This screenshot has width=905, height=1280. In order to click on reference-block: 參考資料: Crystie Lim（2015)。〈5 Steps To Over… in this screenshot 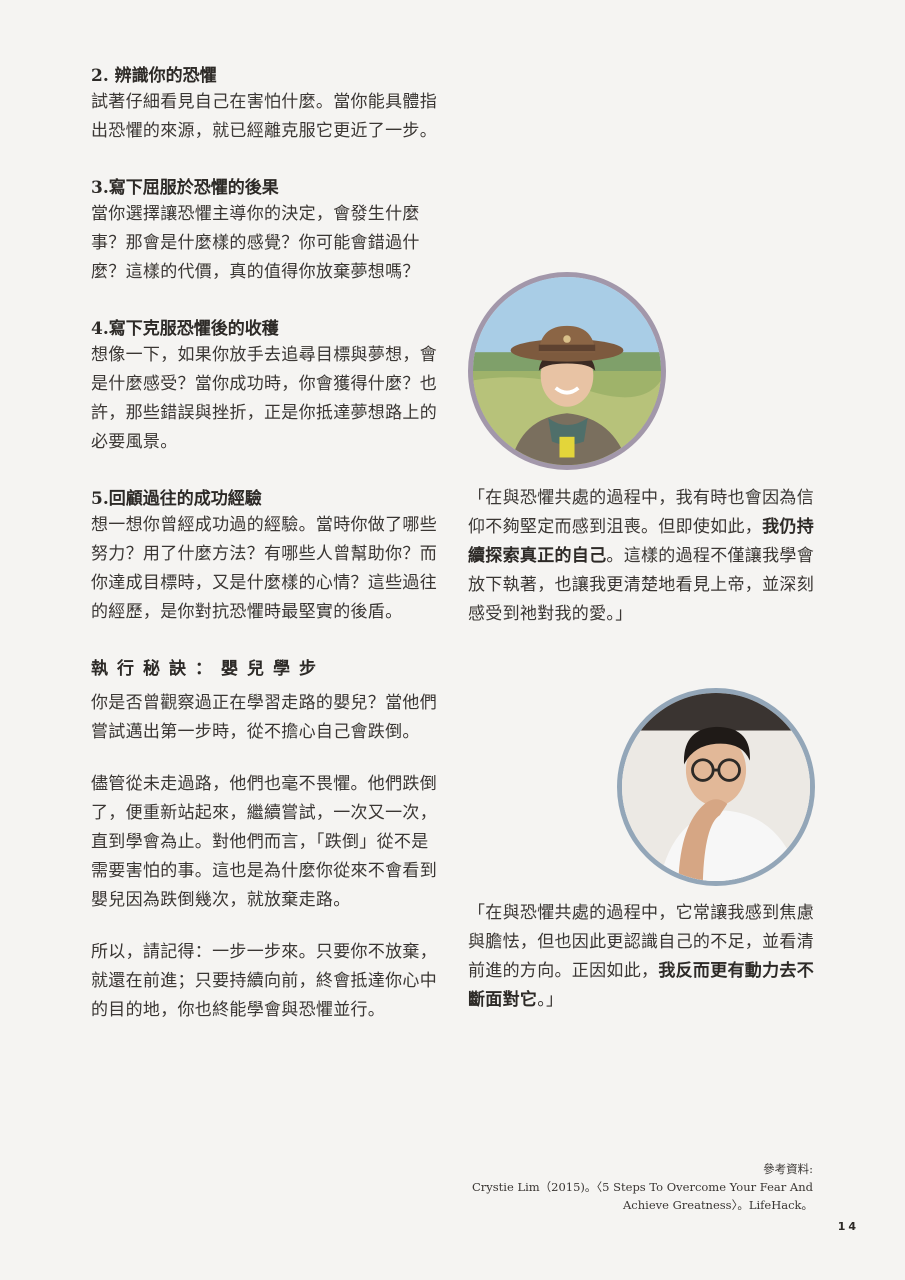, I will do `click(633, 1187)`.